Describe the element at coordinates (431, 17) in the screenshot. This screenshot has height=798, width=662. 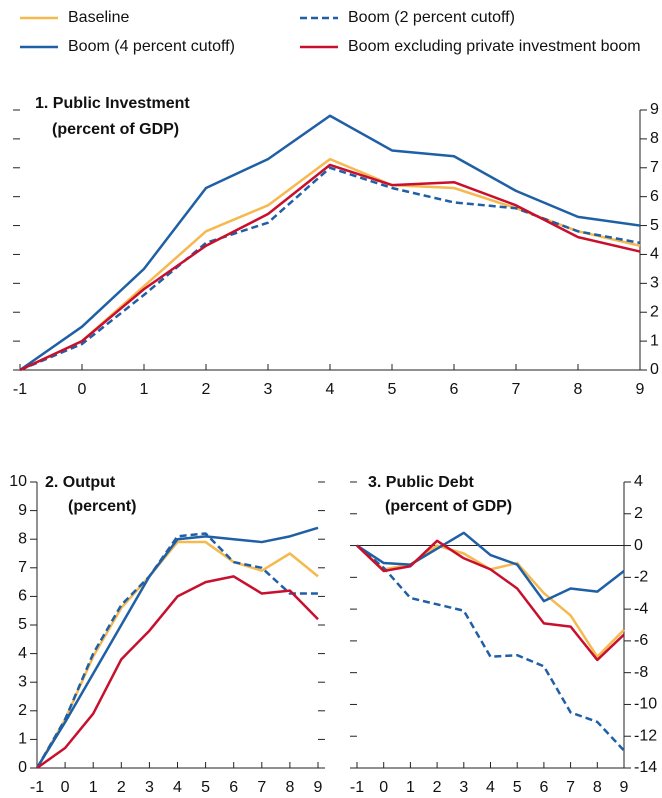
I see `legend-label: Boom (2 percent cutoff)` at that location.